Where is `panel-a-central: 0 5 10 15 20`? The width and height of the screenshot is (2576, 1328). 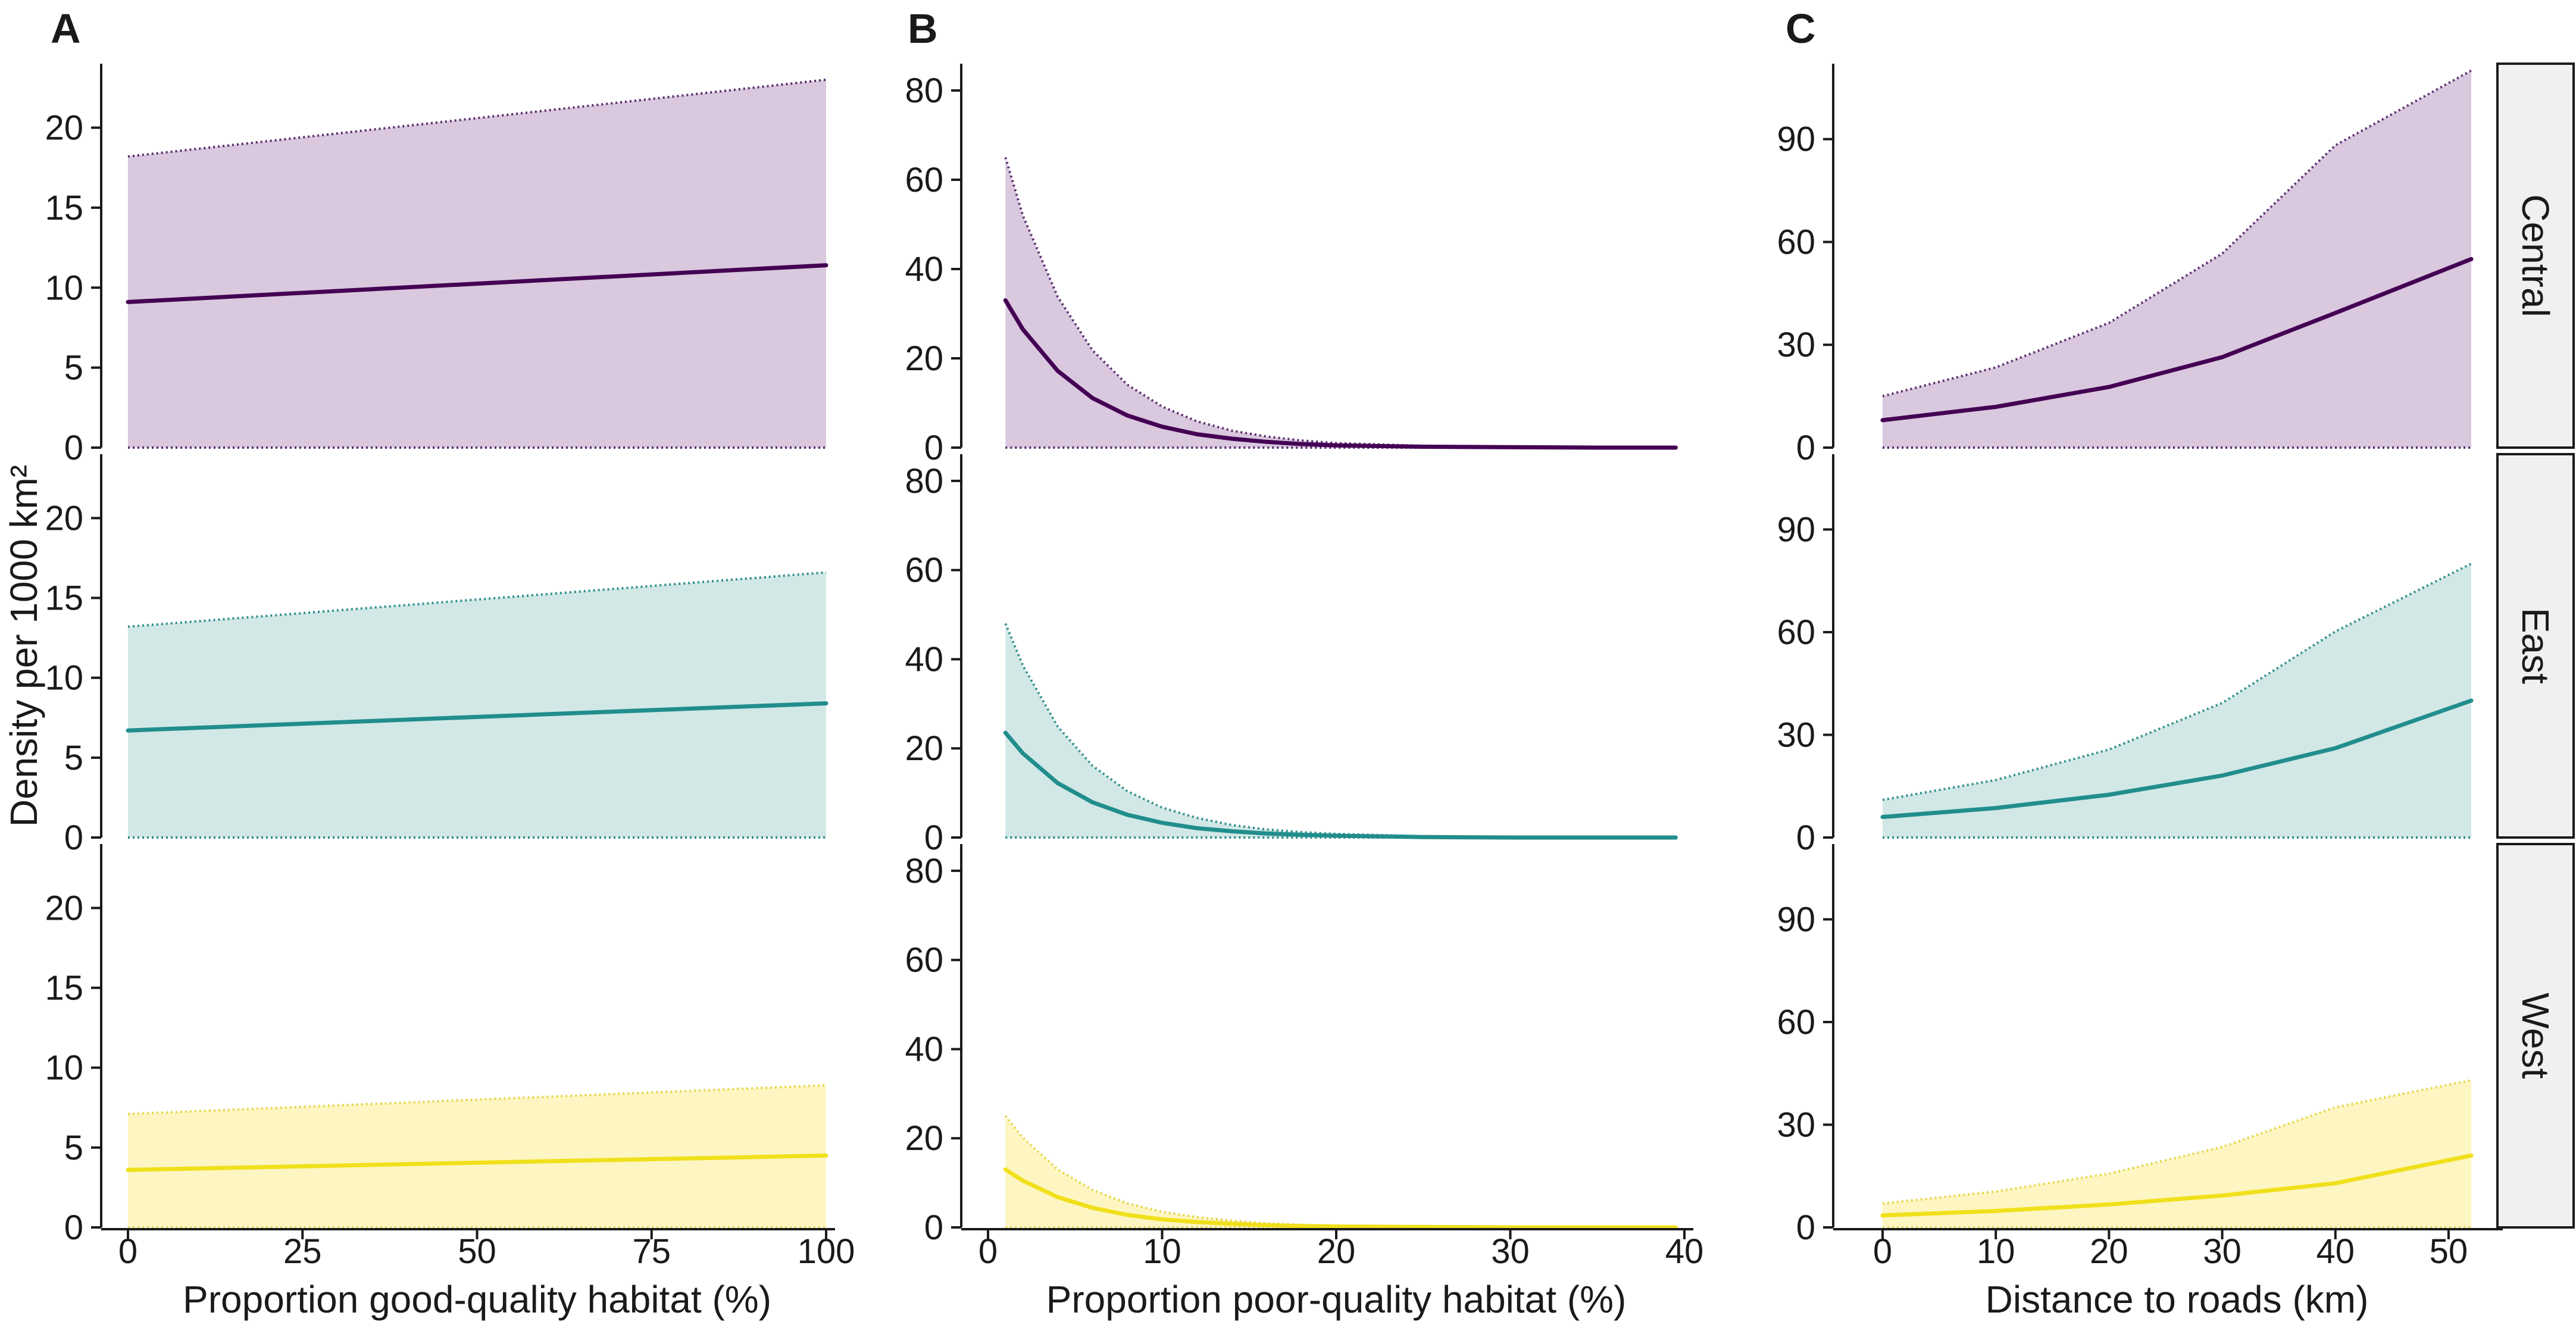 panel-a-central: 0 5 10 15 20 is located at coordinates (437, 265).